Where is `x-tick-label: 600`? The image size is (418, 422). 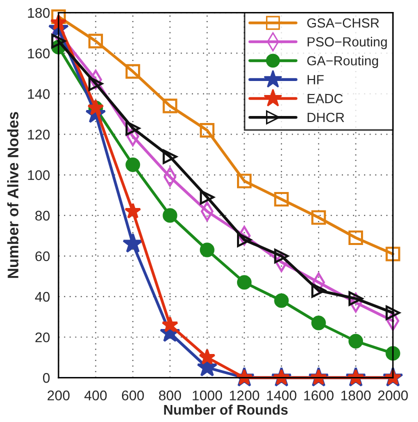 x-tick-label: 600 is located at coordinates (133, 395).